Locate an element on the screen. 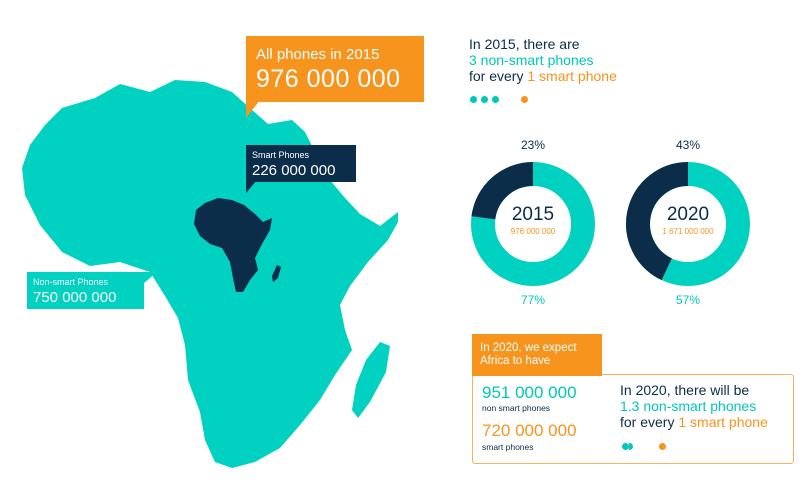 The width and height of the screenshot is (810, 500). donut-2020-year: 2020 is located at coordinates (688, 214).